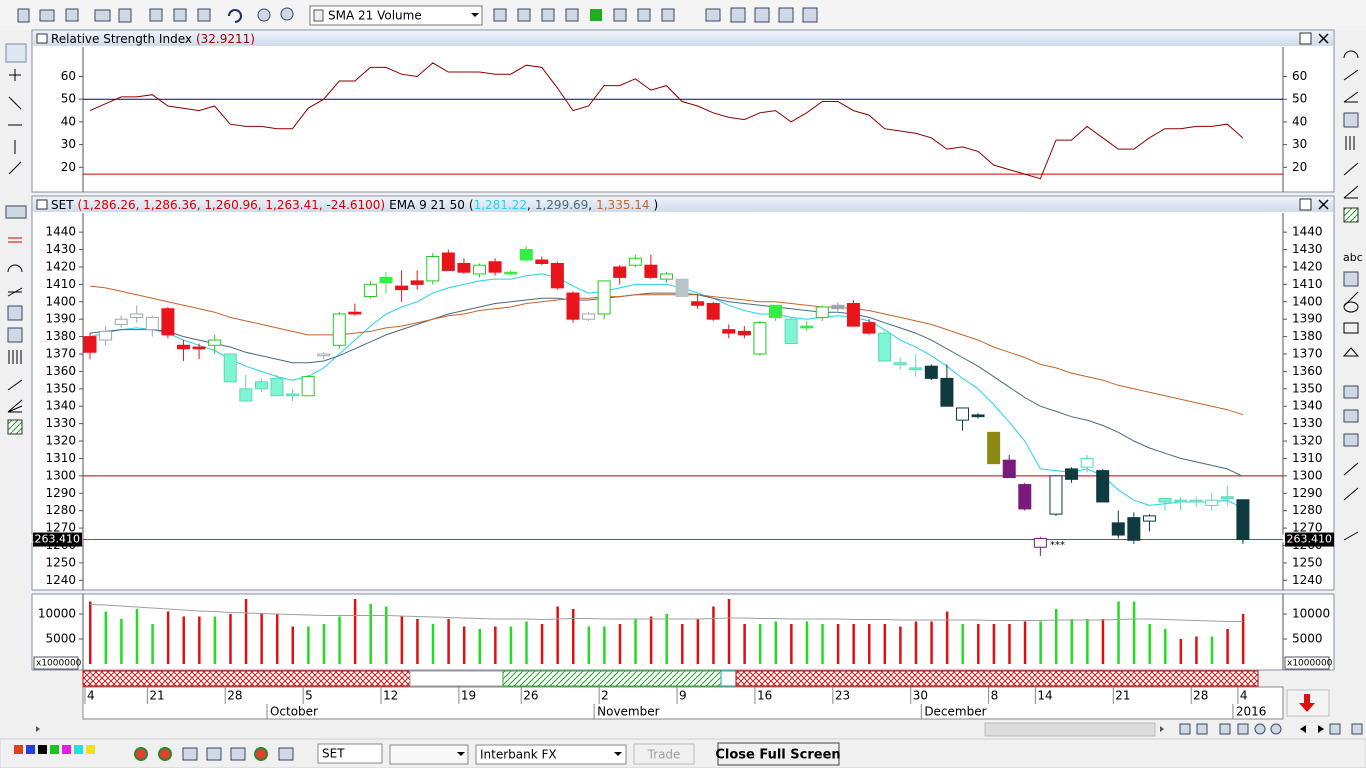 Image resolution: width=1366 pixels, height=768 pixels. Describe the element at coordinates (47, 15) in the screenshot. I see `open-button` at that location.